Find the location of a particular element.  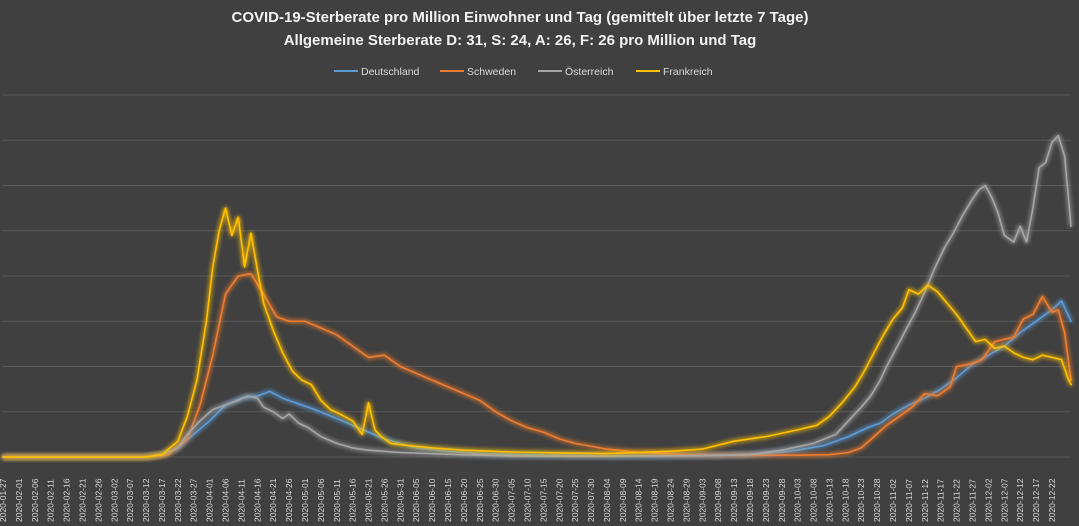

x-tick-label: 2020-05-06 is located at coordinates (321, 500).